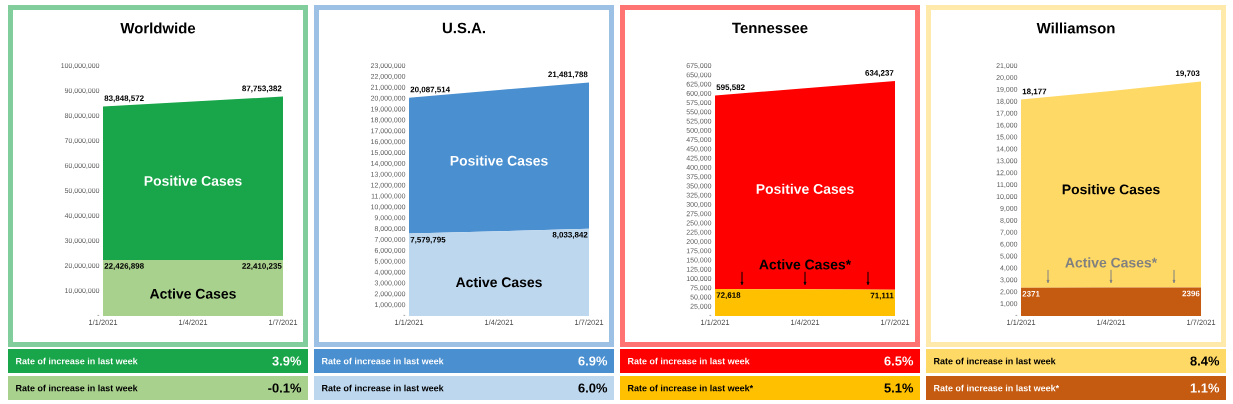 The height and width of the screenshot is (404, 1233). What do you see at coordinates (158, 28) in the screenshot?
I see `chart-title: Worldwide` at bounding box center [158, 28].